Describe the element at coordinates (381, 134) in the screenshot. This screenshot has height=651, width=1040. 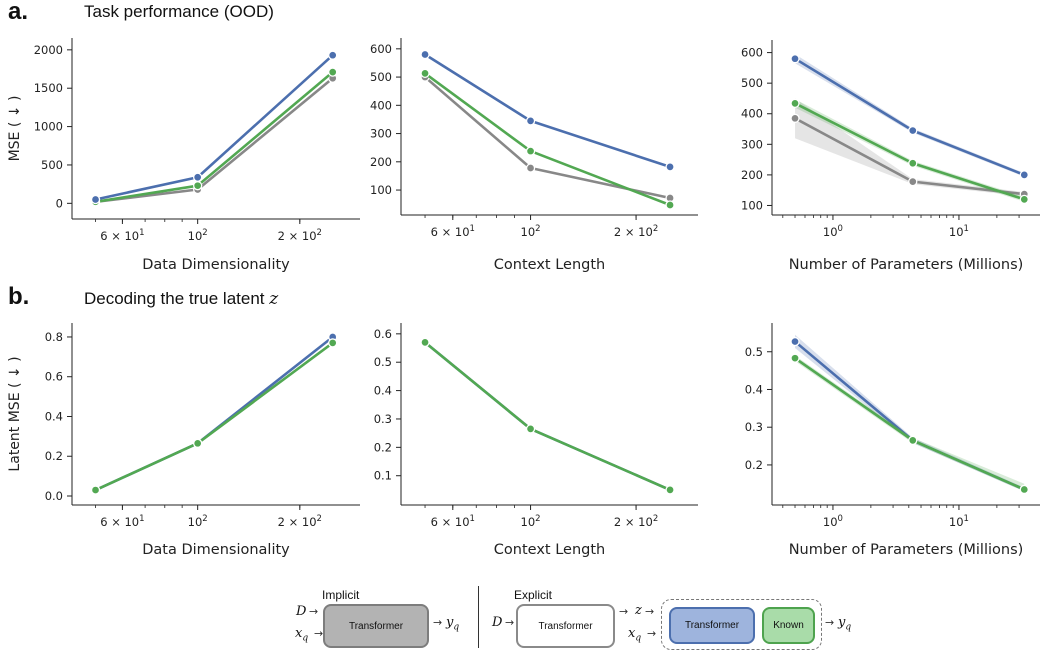
I see `y-tick-label: 300` at that location.